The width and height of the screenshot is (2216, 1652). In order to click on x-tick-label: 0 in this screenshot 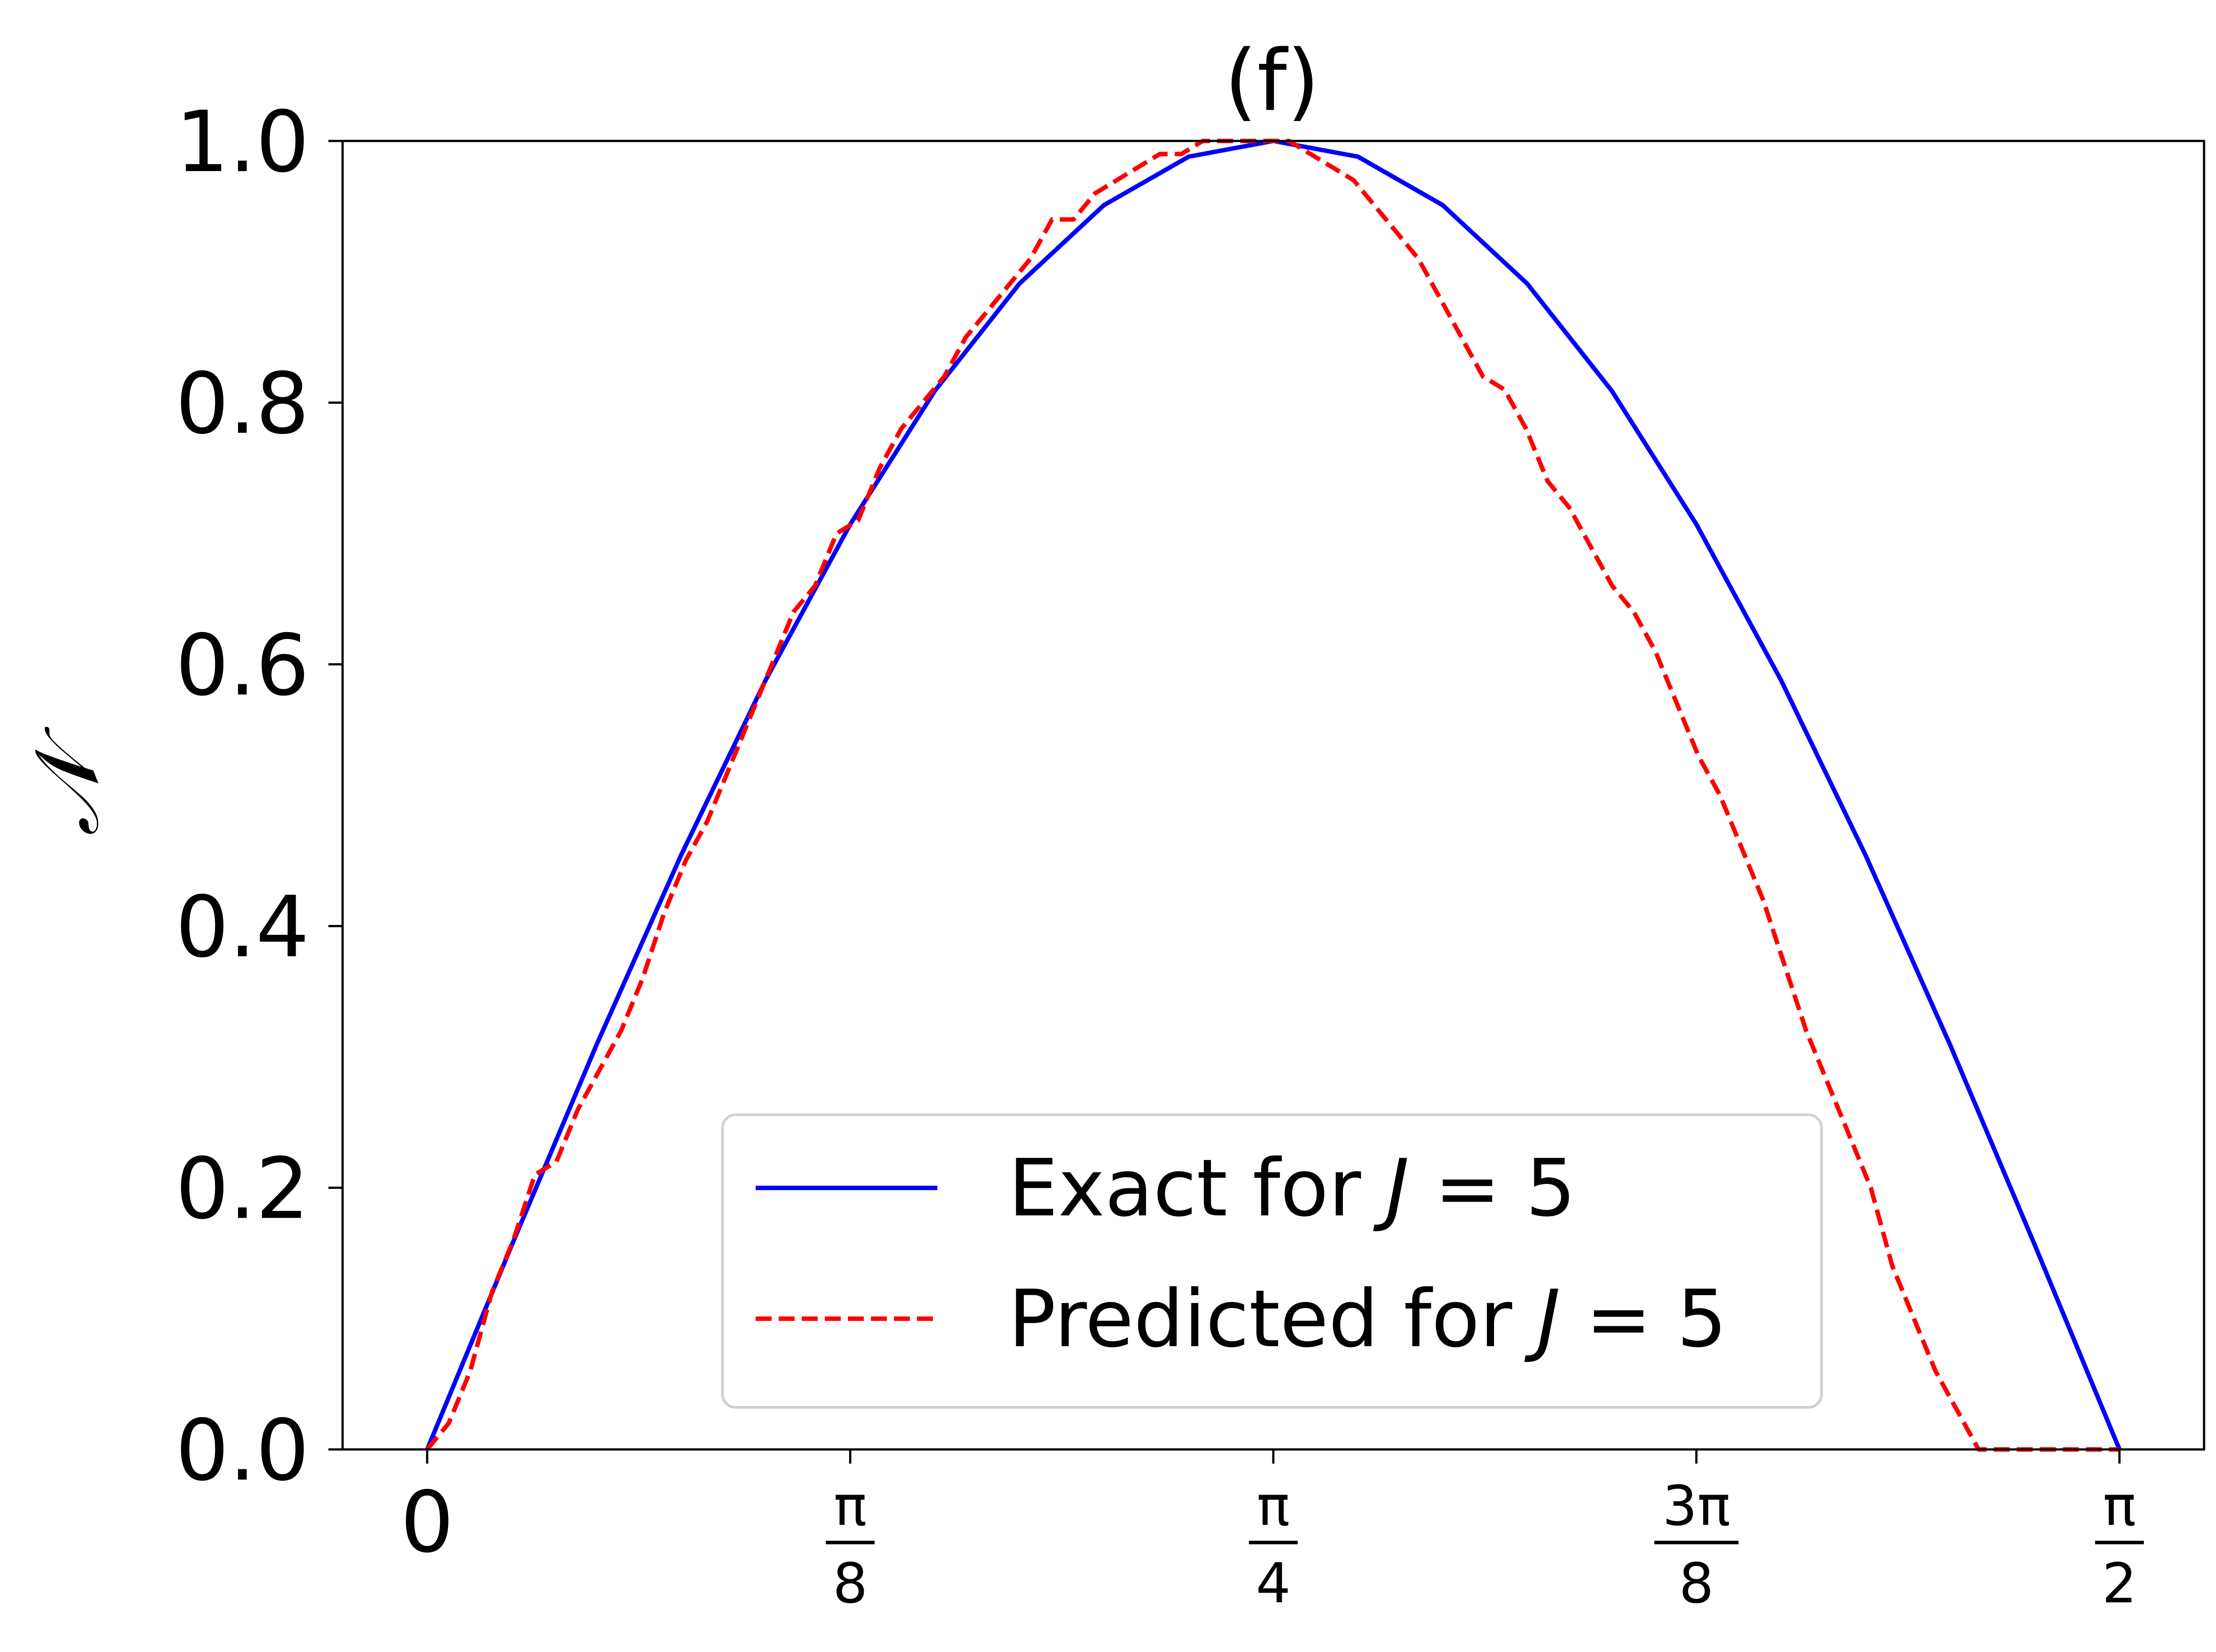, I will do `click(427, 1522)`.